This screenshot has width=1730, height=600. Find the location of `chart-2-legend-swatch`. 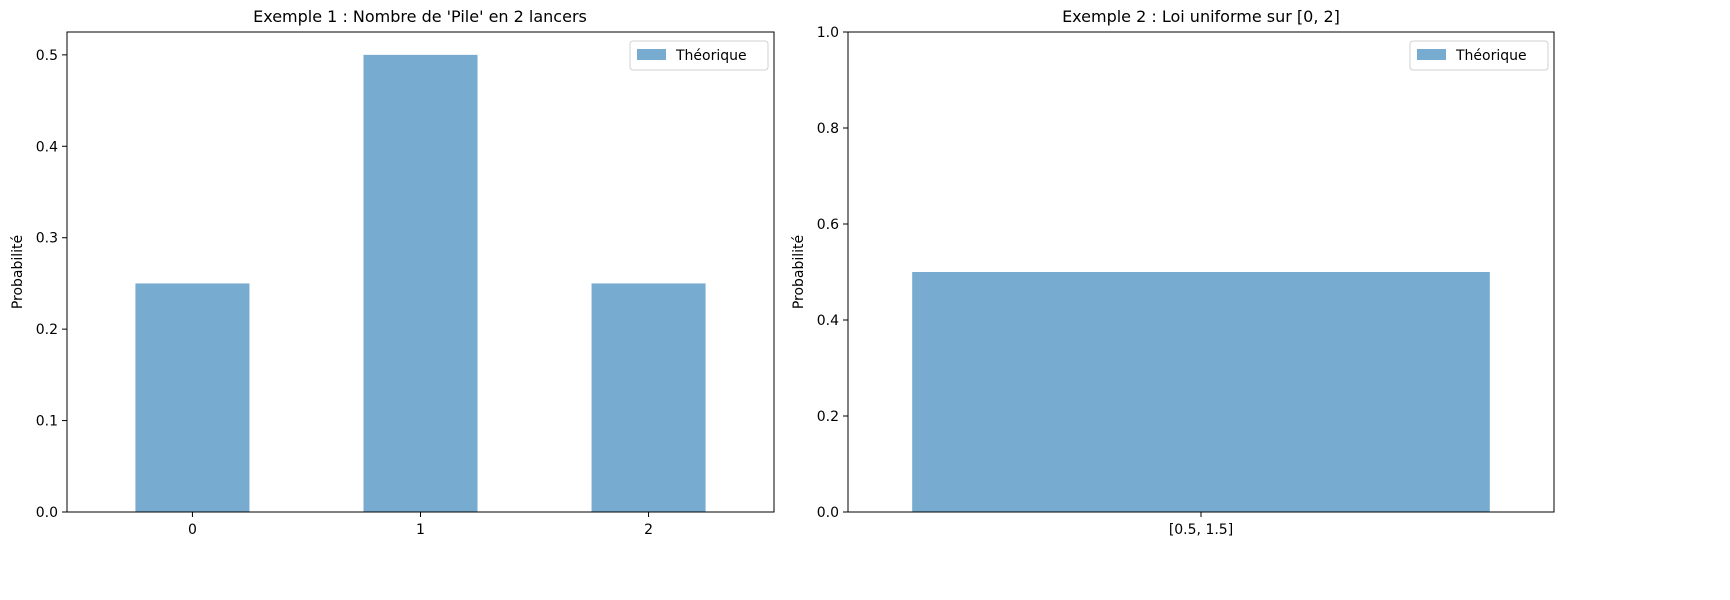

chart-2-legend-swatch is located at coordinates (1431, 54).